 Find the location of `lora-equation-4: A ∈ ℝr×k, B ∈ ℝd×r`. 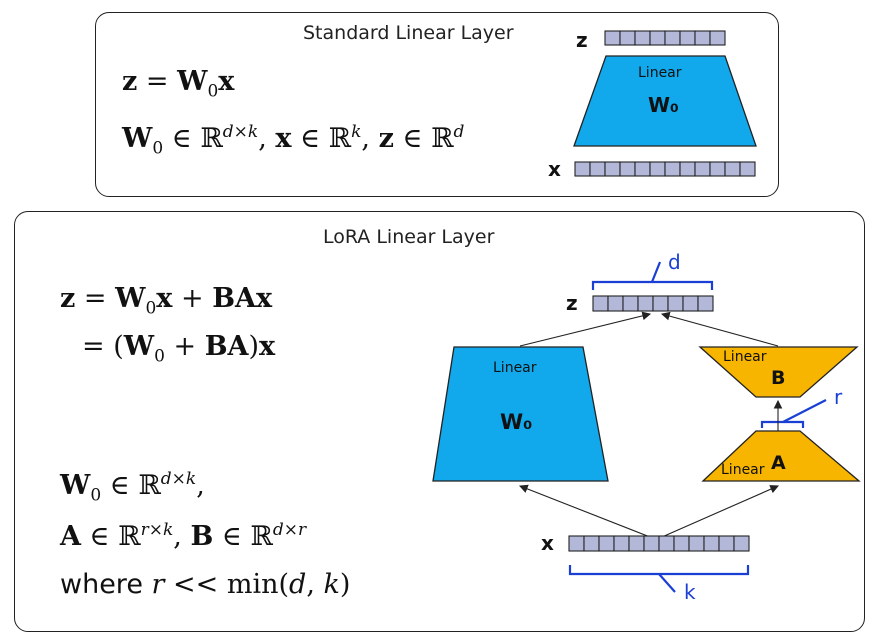

lora-equation-4: A ∈ ℝr×k, B ∈ ℝd×r is located at coordinates (183, 536).